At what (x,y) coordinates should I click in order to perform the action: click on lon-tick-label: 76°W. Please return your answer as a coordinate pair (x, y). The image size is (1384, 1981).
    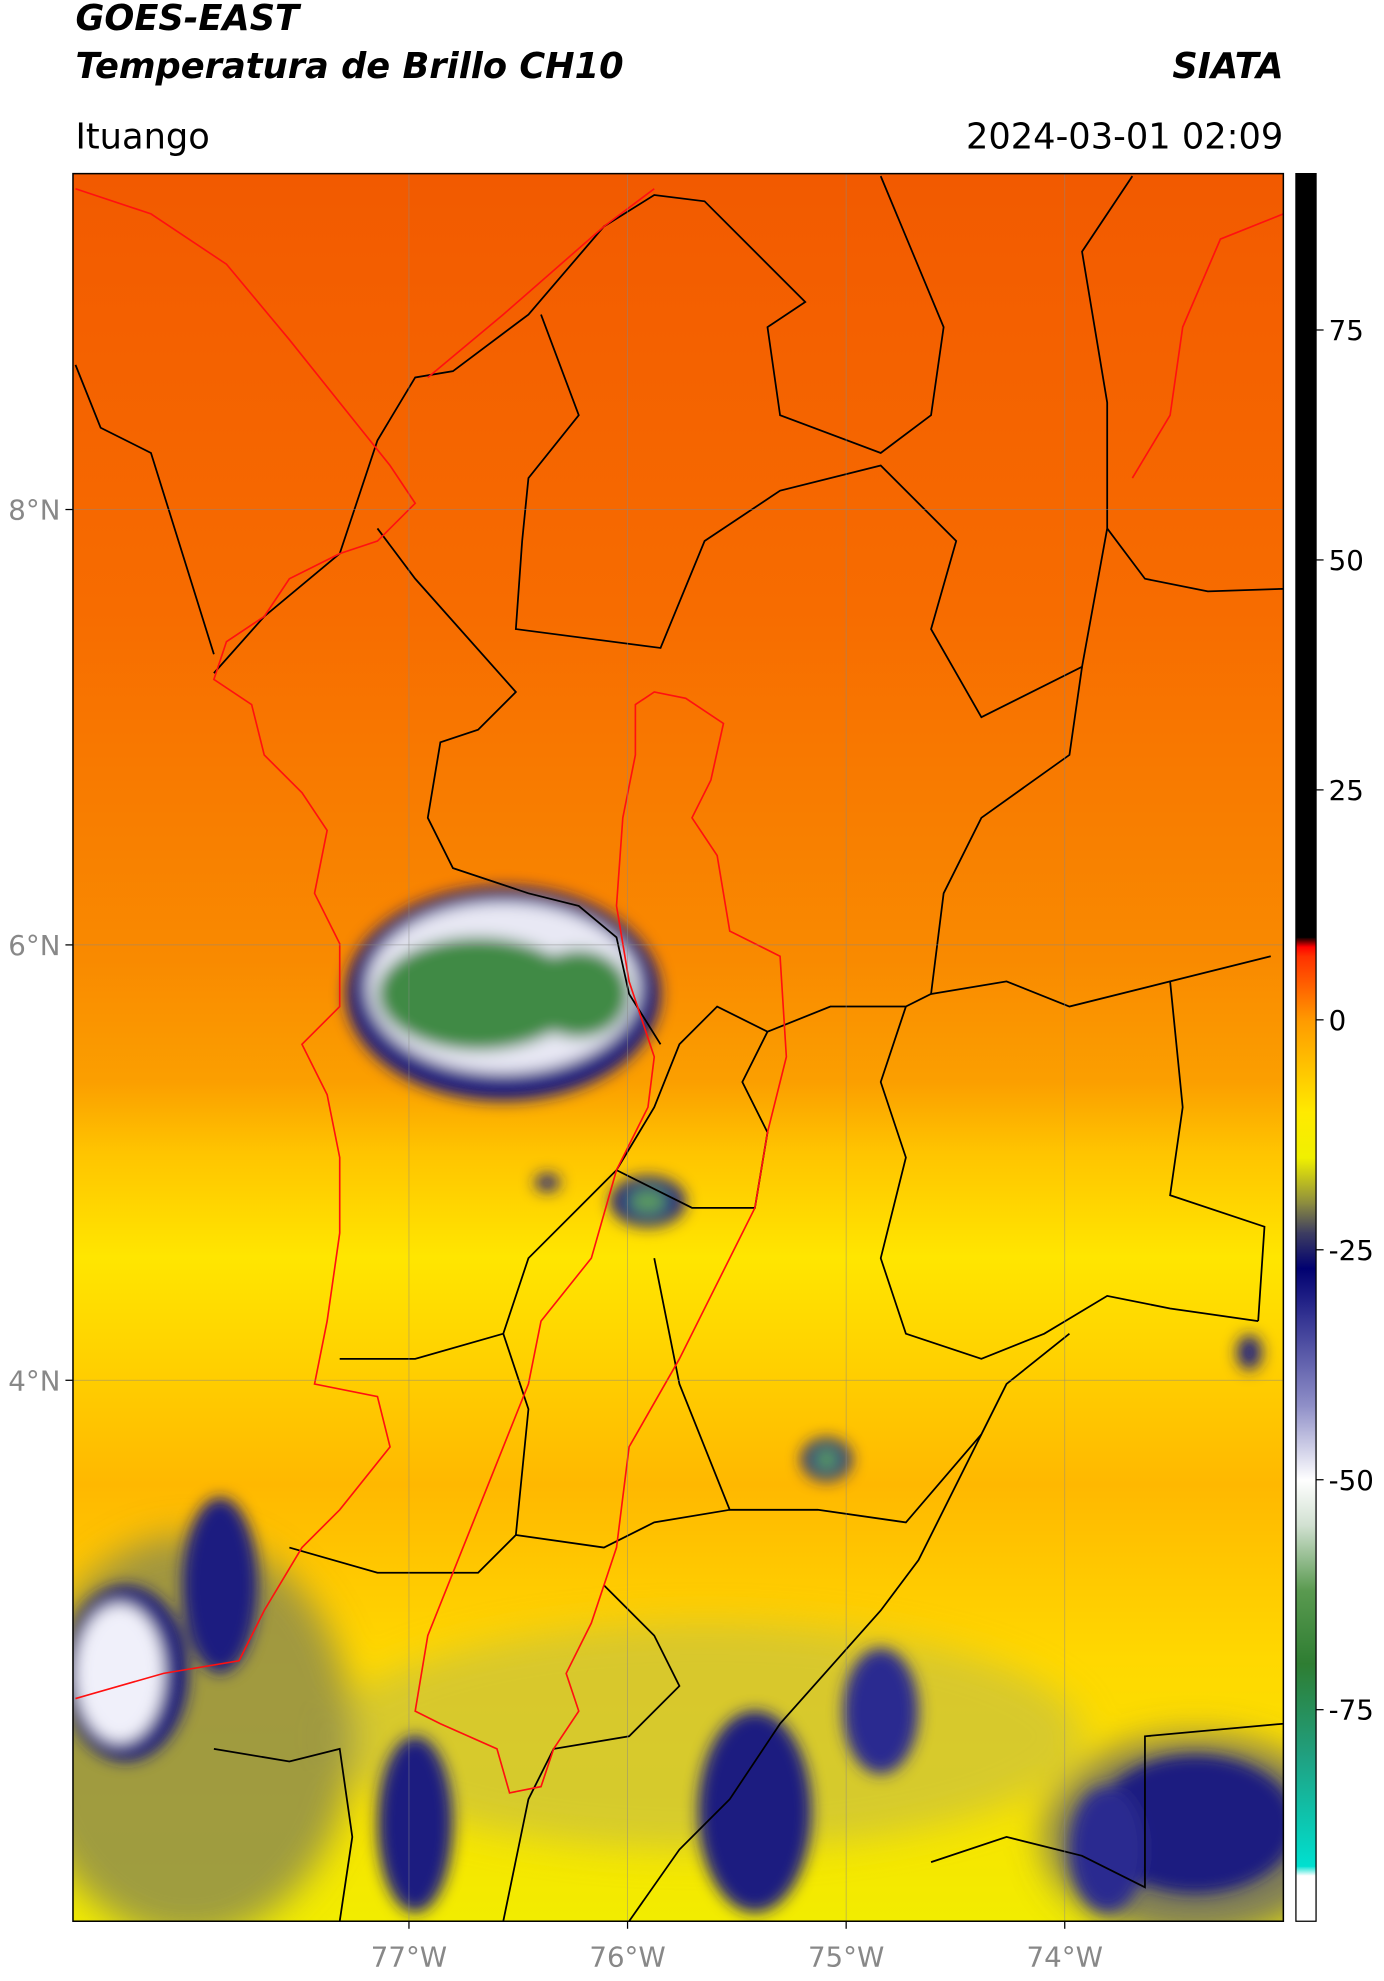
    Looking at the image, I should click on (627, 1957).